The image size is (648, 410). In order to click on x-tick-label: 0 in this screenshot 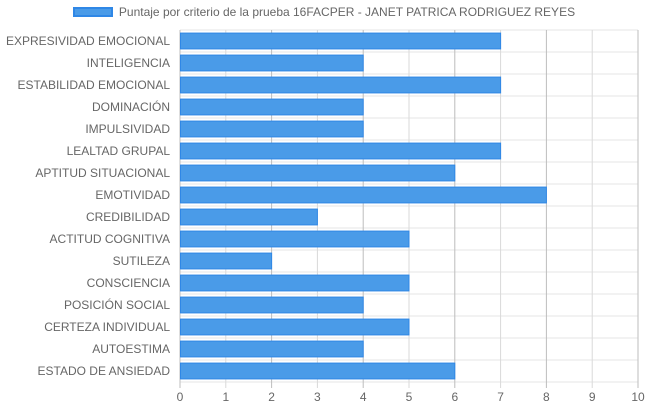, I will do `click(180, 397)`.